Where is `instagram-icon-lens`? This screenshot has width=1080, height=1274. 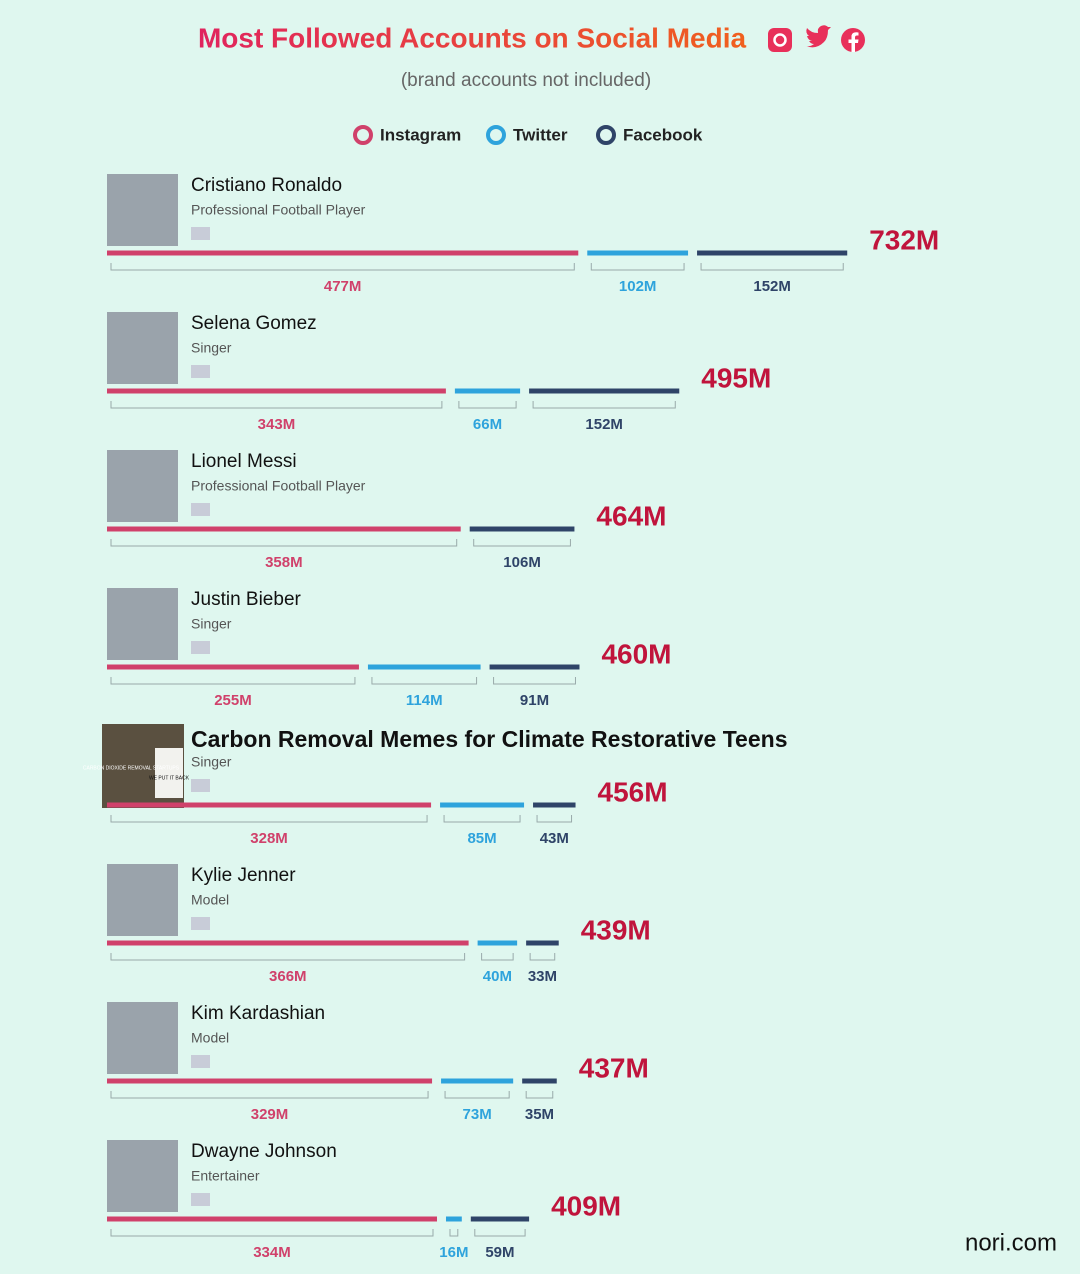 instagram-icon-lens is located at coordinates (780, 40).